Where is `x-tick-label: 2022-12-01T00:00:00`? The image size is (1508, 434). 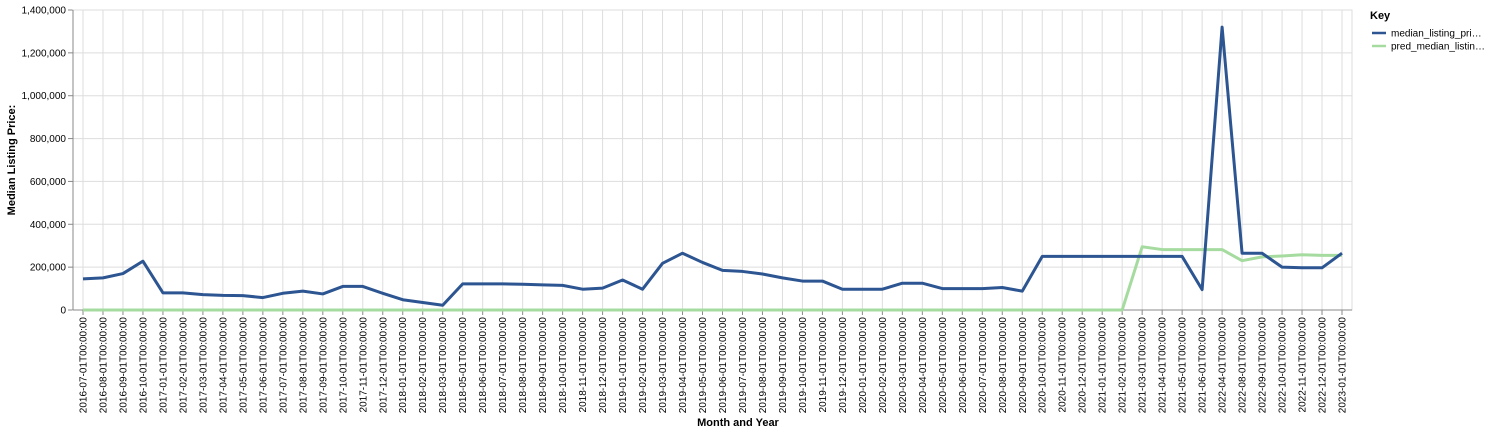
x-tick-label: 2022-12-01T00:00:00 is located at coordinates (1323, 365).